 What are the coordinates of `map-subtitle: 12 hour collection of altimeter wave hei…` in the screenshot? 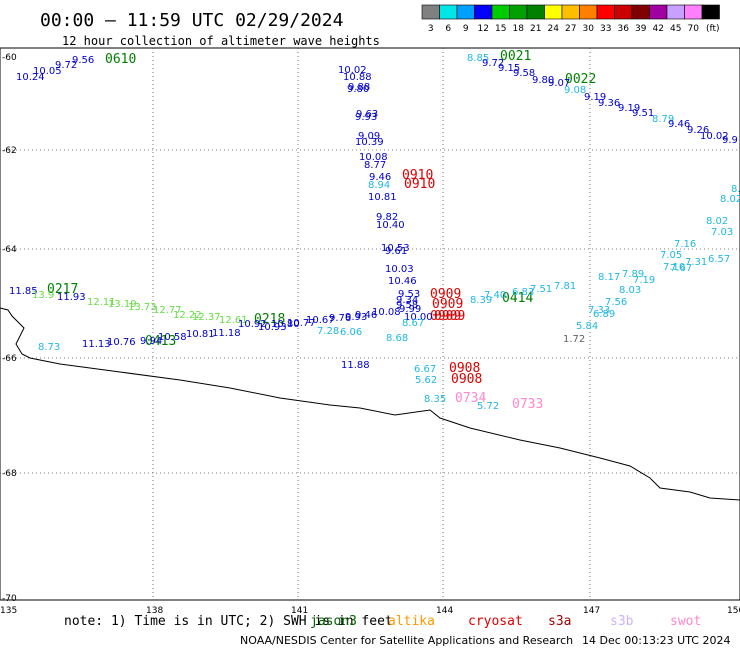 It's located at (221, 41).